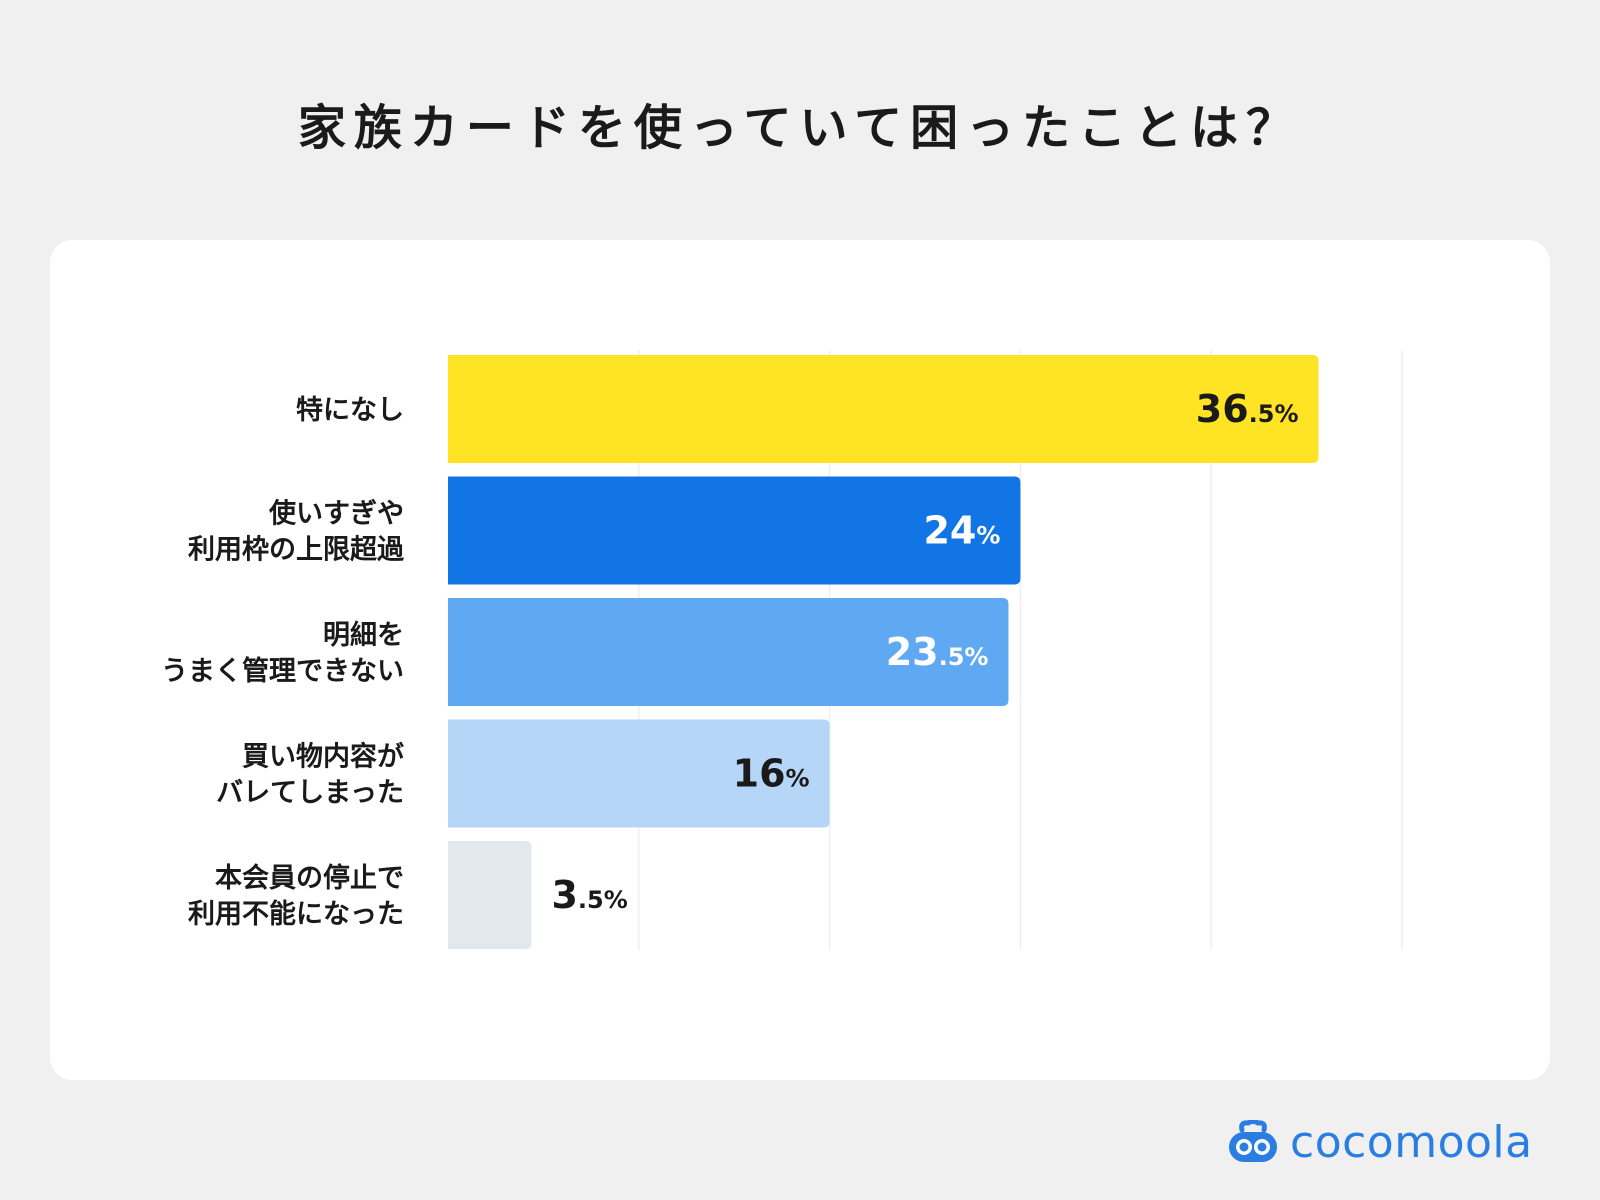 The image size is (1600, 1200). I want to click on category-label-line: 利用枠の上限超過, so click(296, 550).